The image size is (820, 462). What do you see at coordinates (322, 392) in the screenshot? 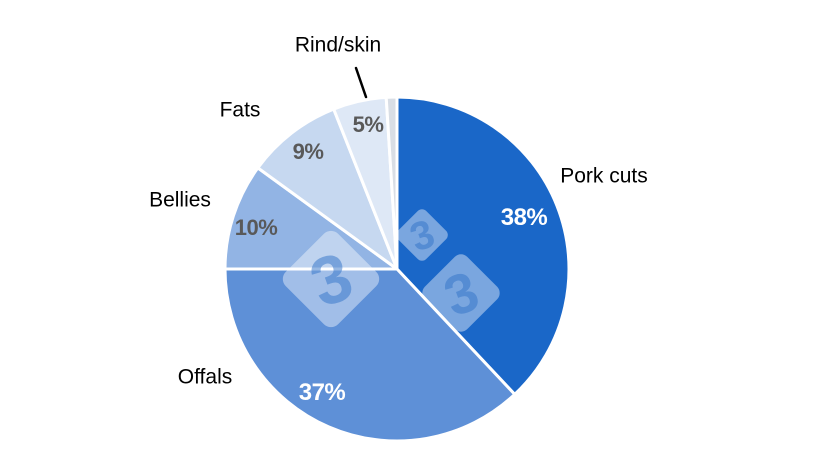
I see `slice-pct-offals: 37%` at bounding box center [322, 392].